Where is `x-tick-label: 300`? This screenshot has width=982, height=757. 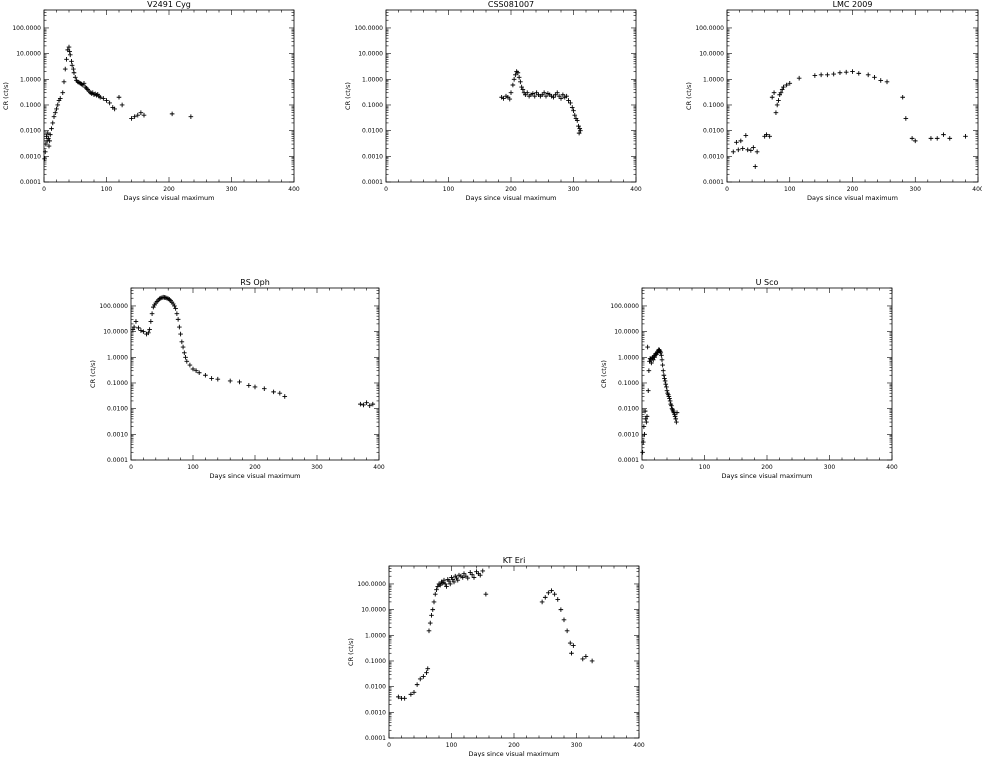 x-tick-label: 300 is located at coordinates (232, 189).